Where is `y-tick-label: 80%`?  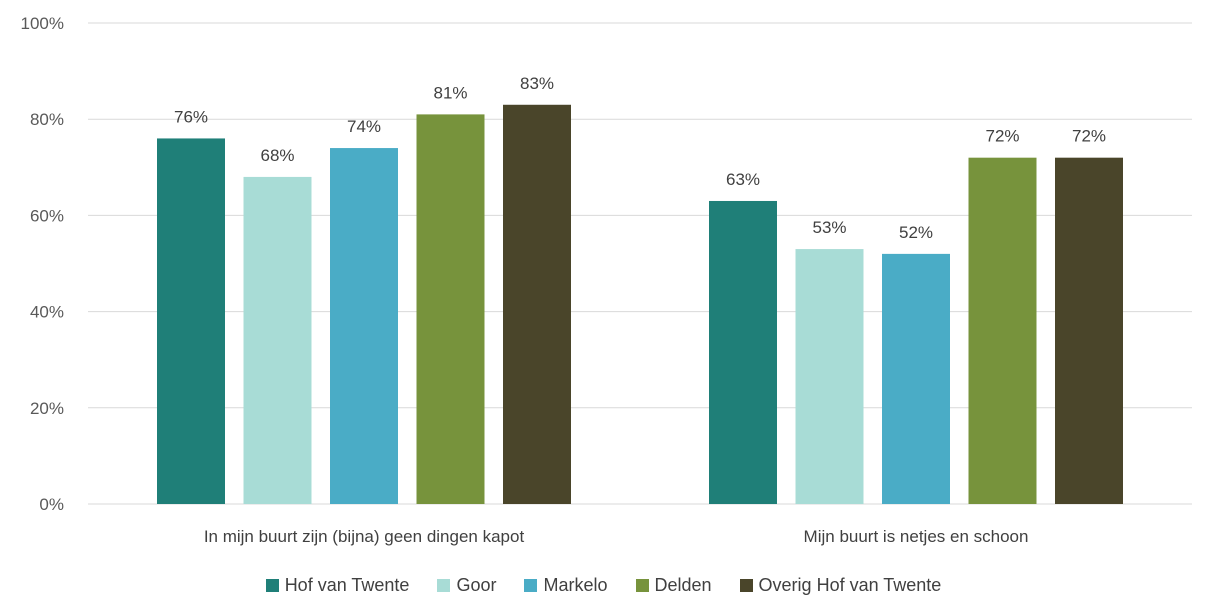 y-tick-label: 80% is located at coordinates (47, 119).